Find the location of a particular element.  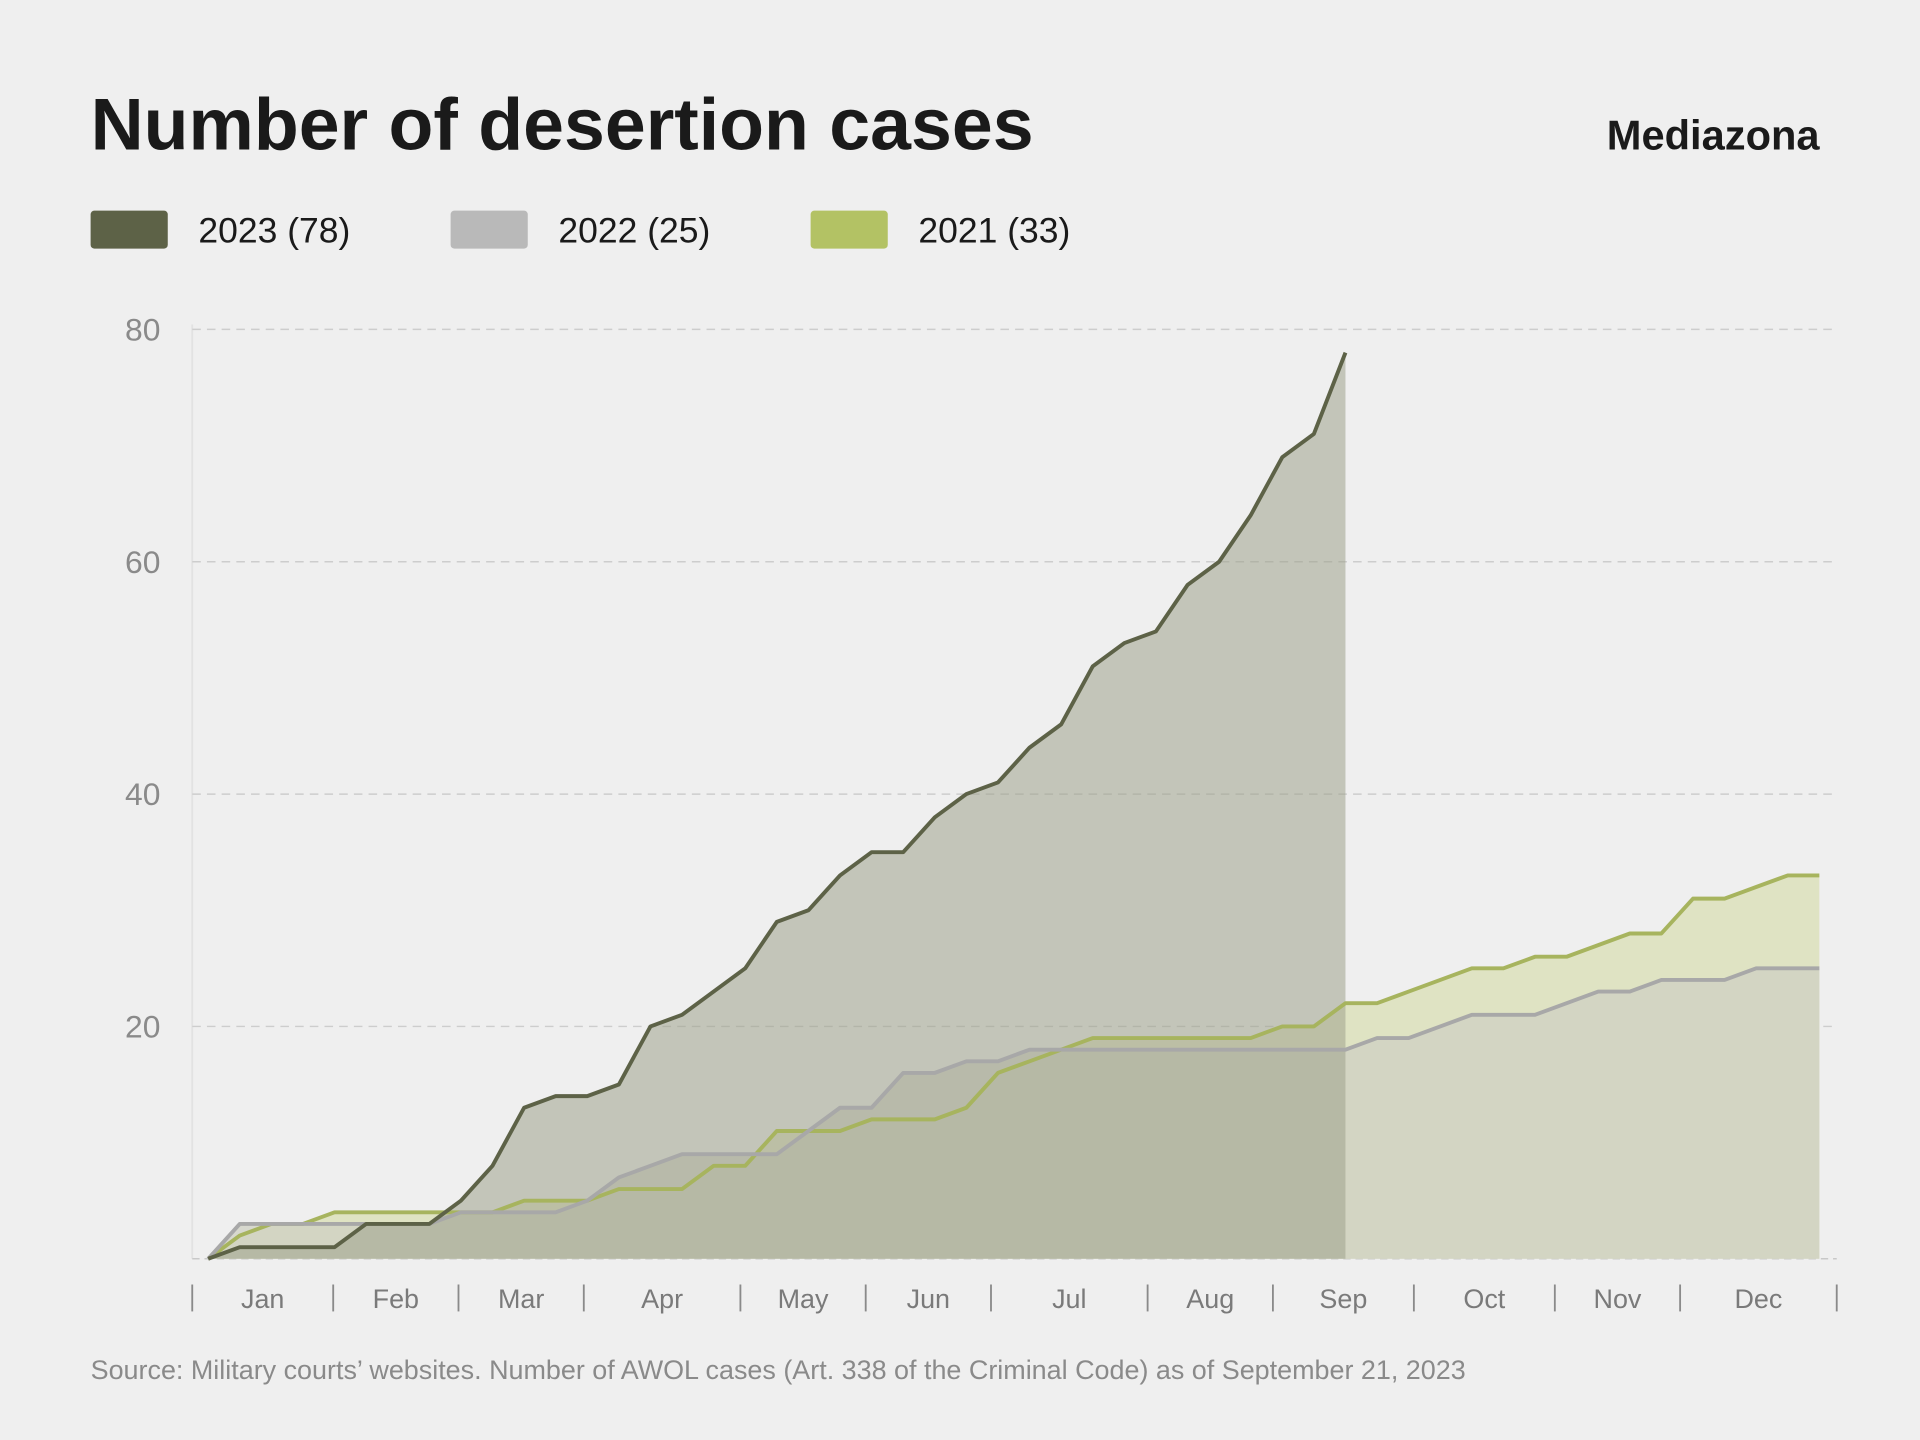

y-tick-label: 80 is located at coordinates (142, 329).